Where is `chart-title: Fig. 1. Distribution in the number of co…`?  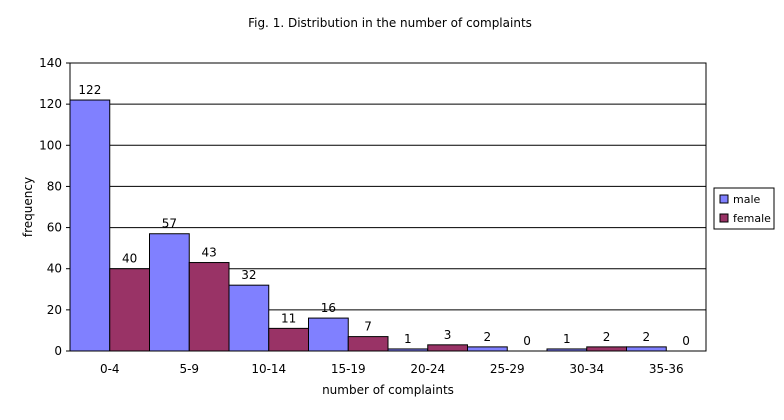 chart-title: Fig. 1. Distribution in the number of co… is located at coordinates (390, 23).